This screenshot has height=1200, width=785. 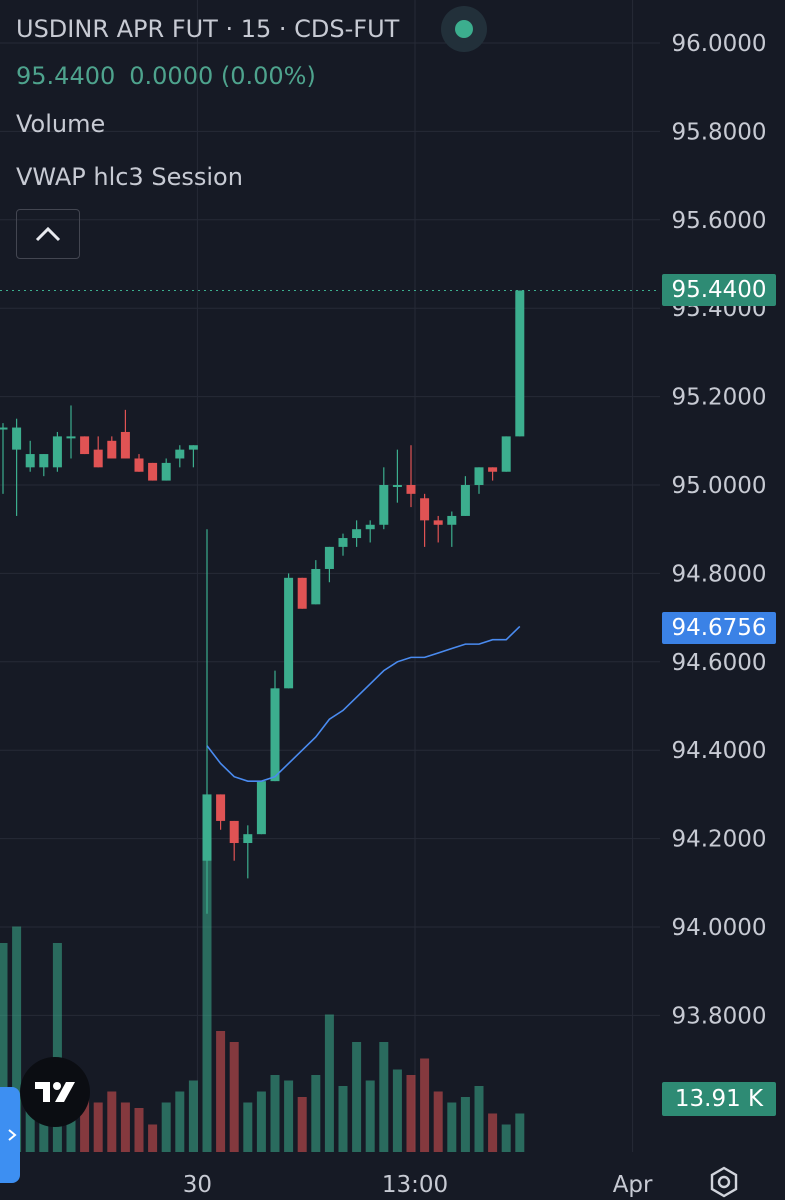 I want to click on tradingview-logo-icon, so click(x=55, y=1092).